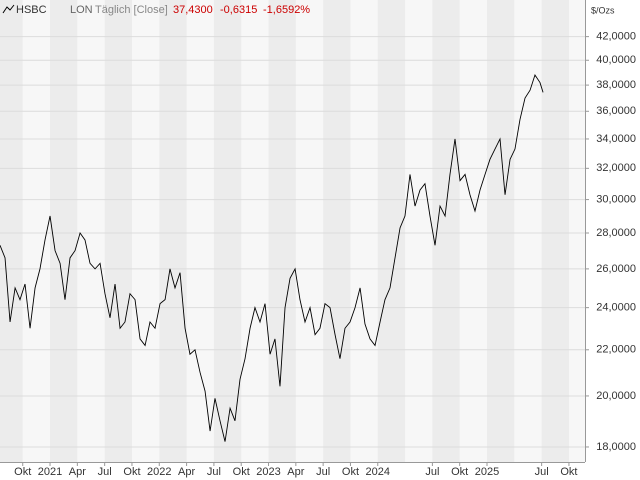 Image resolution: width=640 pixels, height=480 pixels. What do you see at coordinates (616, 111) in the screenshot?
I see `y-tick-label: 36,0000` at bounding box center [616, 111].